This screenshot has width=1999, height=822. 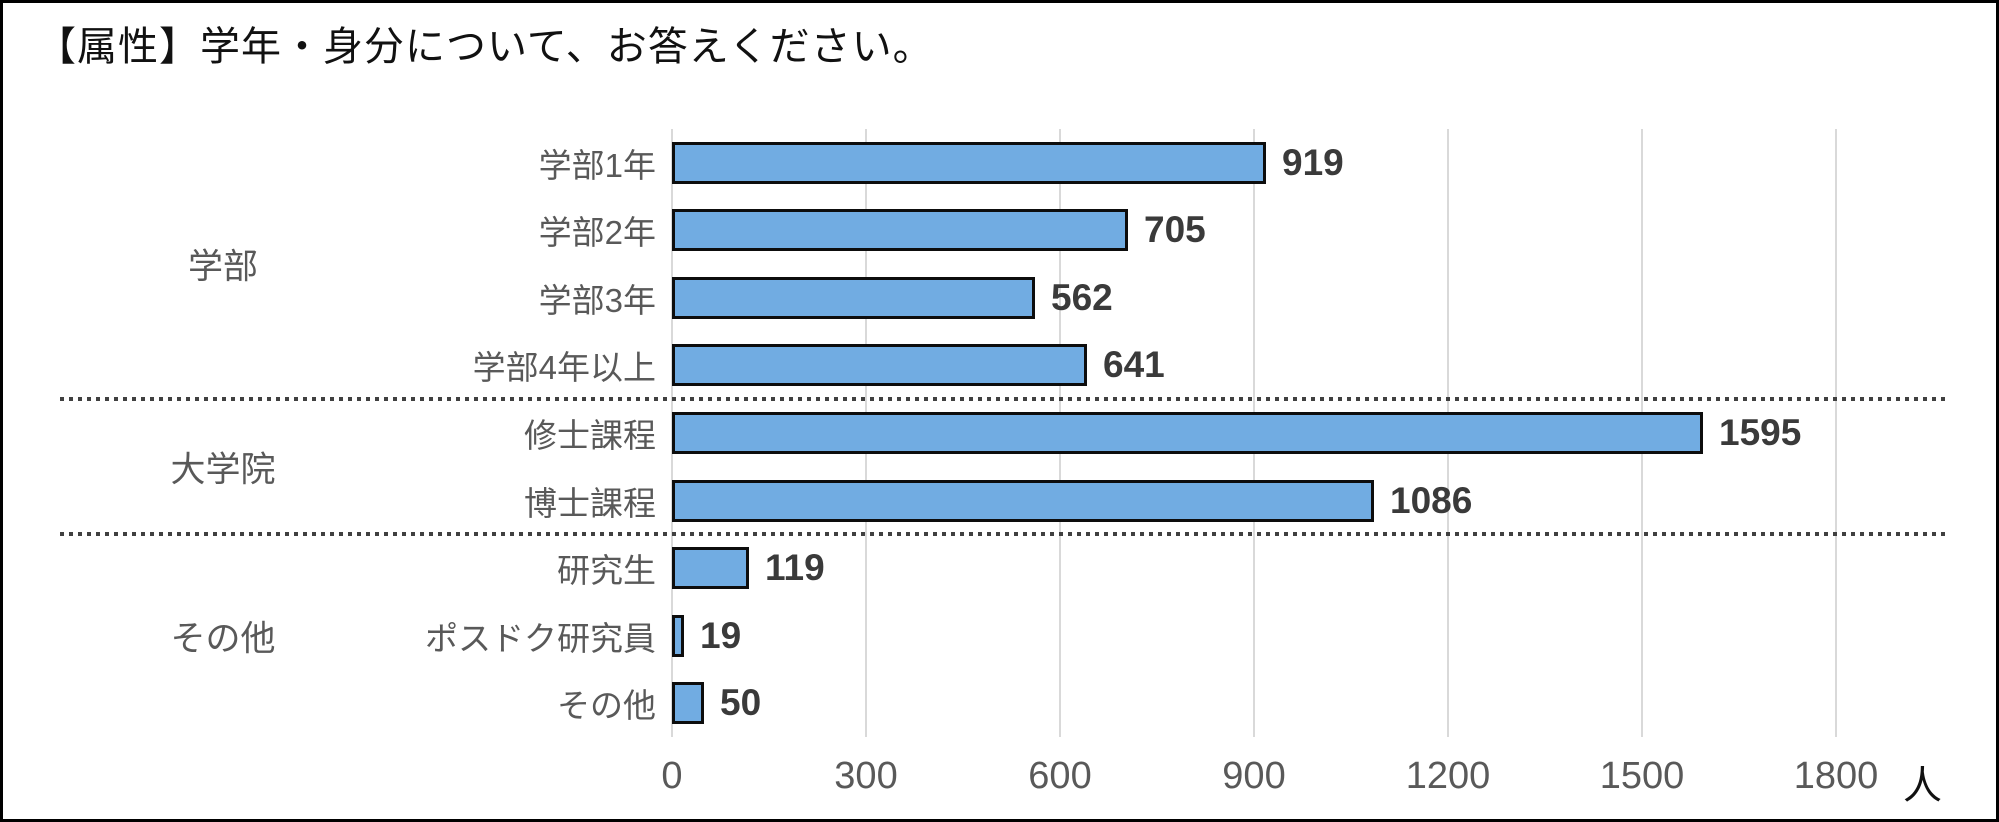 What do you see at coordinates (1060, 776) in the screenshot?
I see `axis-tick-label: 600` at bounding box center [1060, 776].